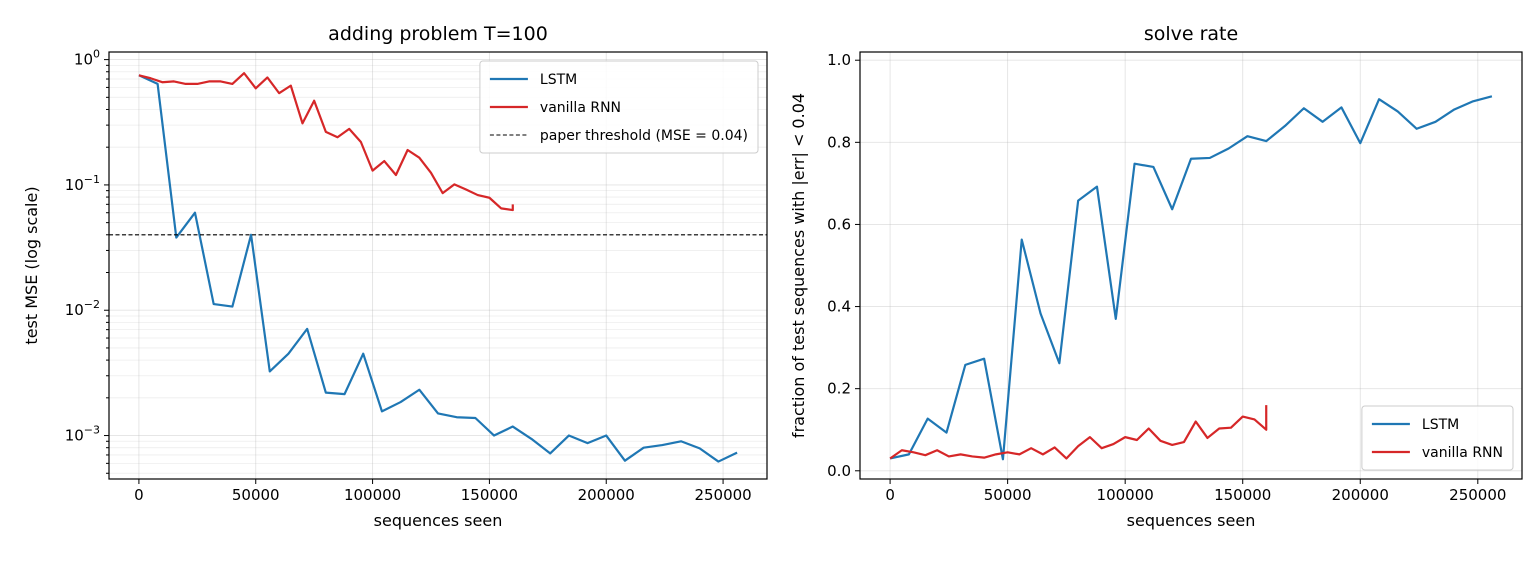 The height and width of the screenshot is (564, 1540). What do you see at coordinates (1191, 34) in the screenshot?
I see `chart-title: solve rate` at bounding box center [1191, 34].